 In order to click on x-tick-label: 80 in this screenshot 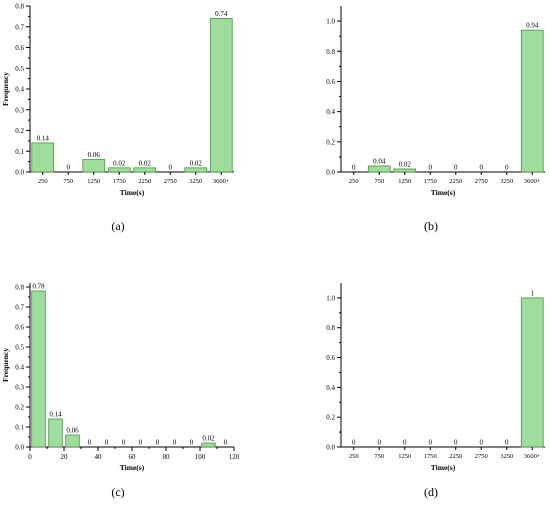, I will do `click(167, 457)`.